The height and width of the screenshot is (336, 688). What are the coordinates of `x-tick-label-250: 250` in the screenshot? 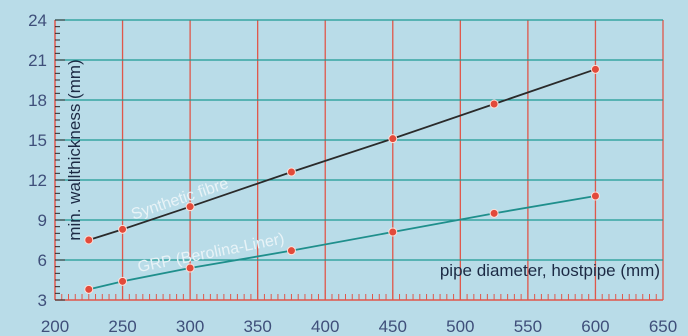 It's located at (122, 326).